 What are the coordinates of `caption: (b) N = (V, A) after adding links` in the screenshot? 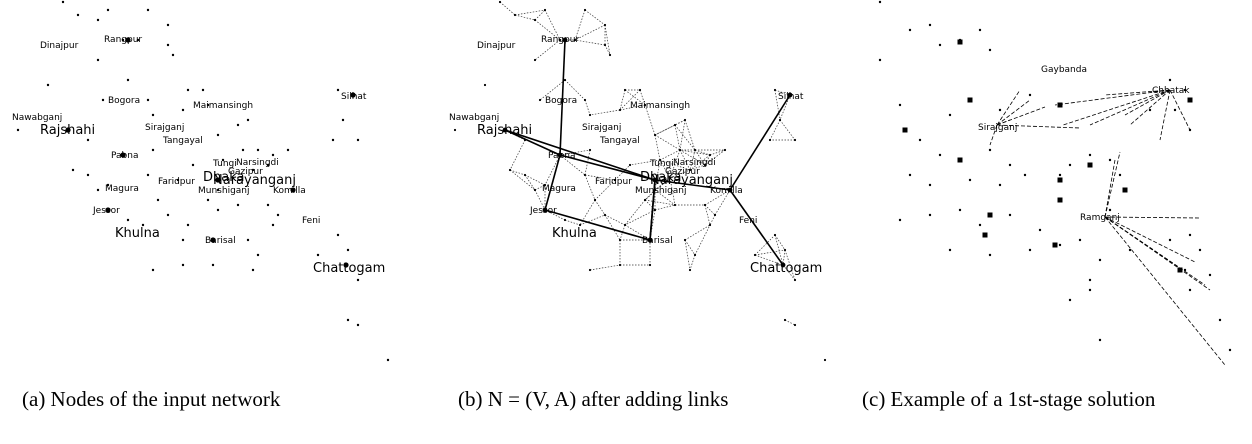 It's located at (593, 399).